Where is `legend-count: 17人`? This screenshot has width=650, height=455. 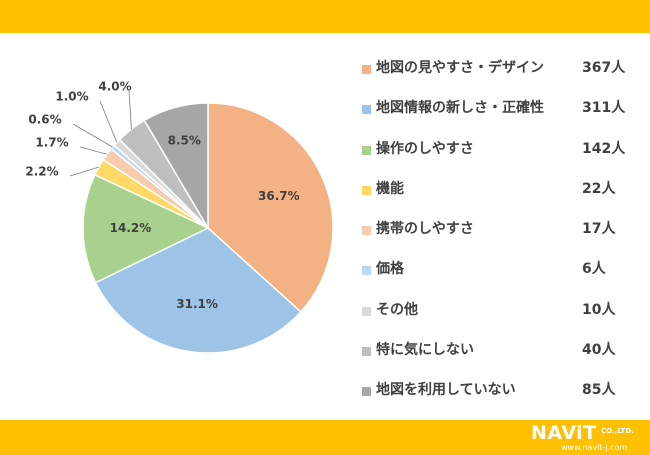
legend-count: 17人 is located at coordinates (599, 229).